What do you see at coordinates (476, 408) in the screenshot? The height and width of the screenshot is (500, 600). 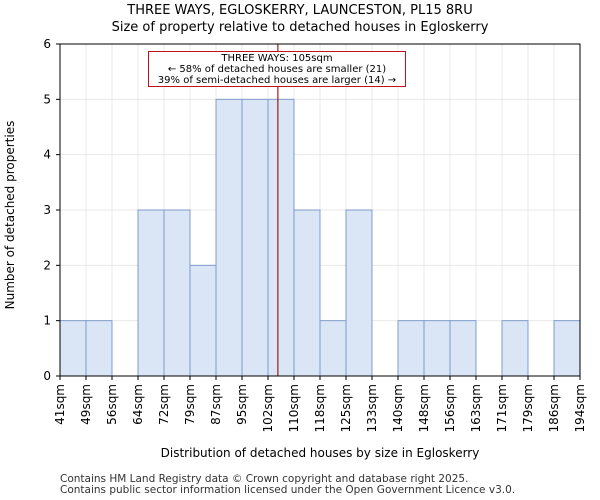 I see `x-tick-label: 163sqm` at bounding box center [476, 408].